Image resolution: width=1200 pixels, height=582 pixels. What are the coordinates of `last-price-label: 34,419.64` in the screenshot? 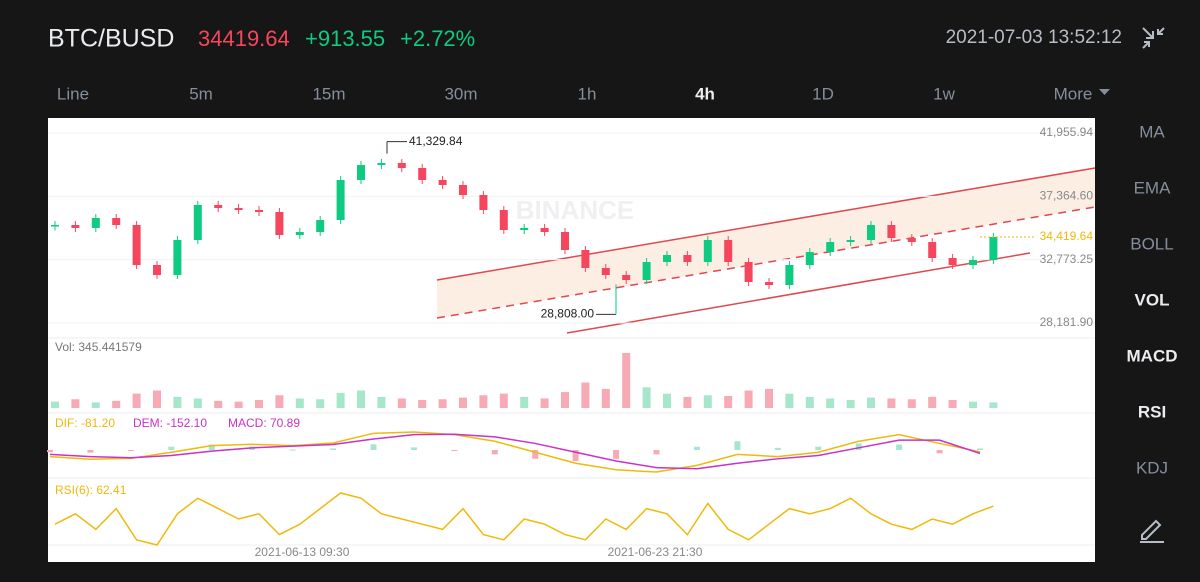 It's located at (1067, 236).